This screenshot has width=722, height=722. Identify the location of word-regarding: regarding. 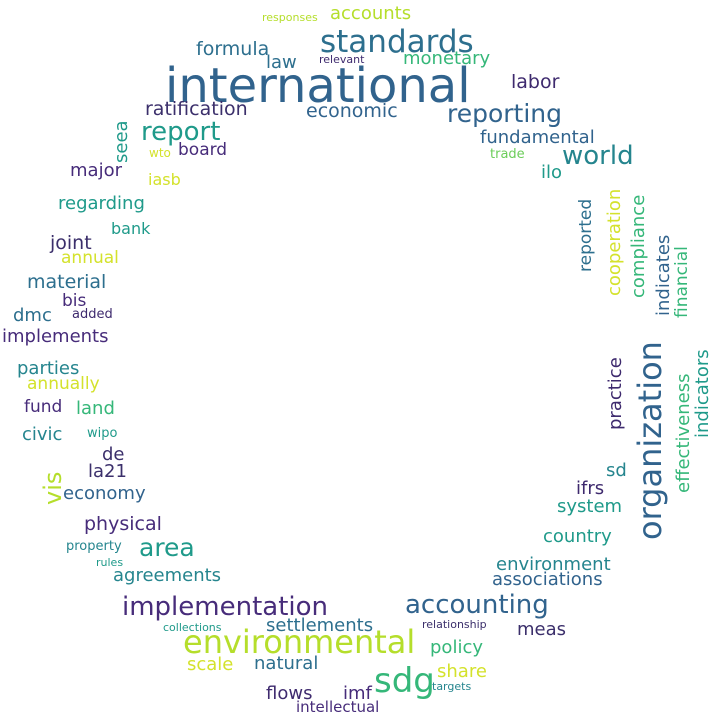
(101, 203).